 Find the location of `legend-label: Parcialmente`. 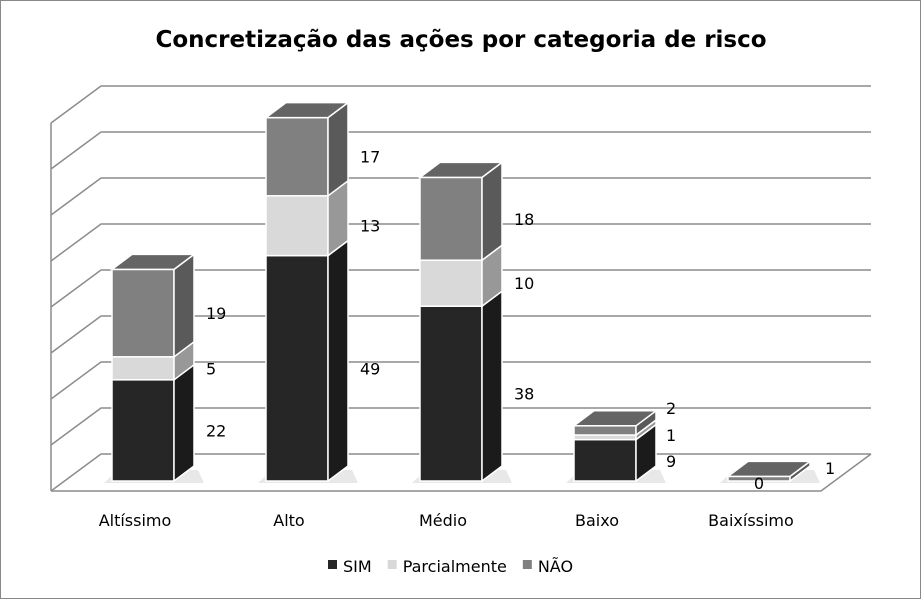

legend-label: Parcialmente is located at coordinates (455, 566).